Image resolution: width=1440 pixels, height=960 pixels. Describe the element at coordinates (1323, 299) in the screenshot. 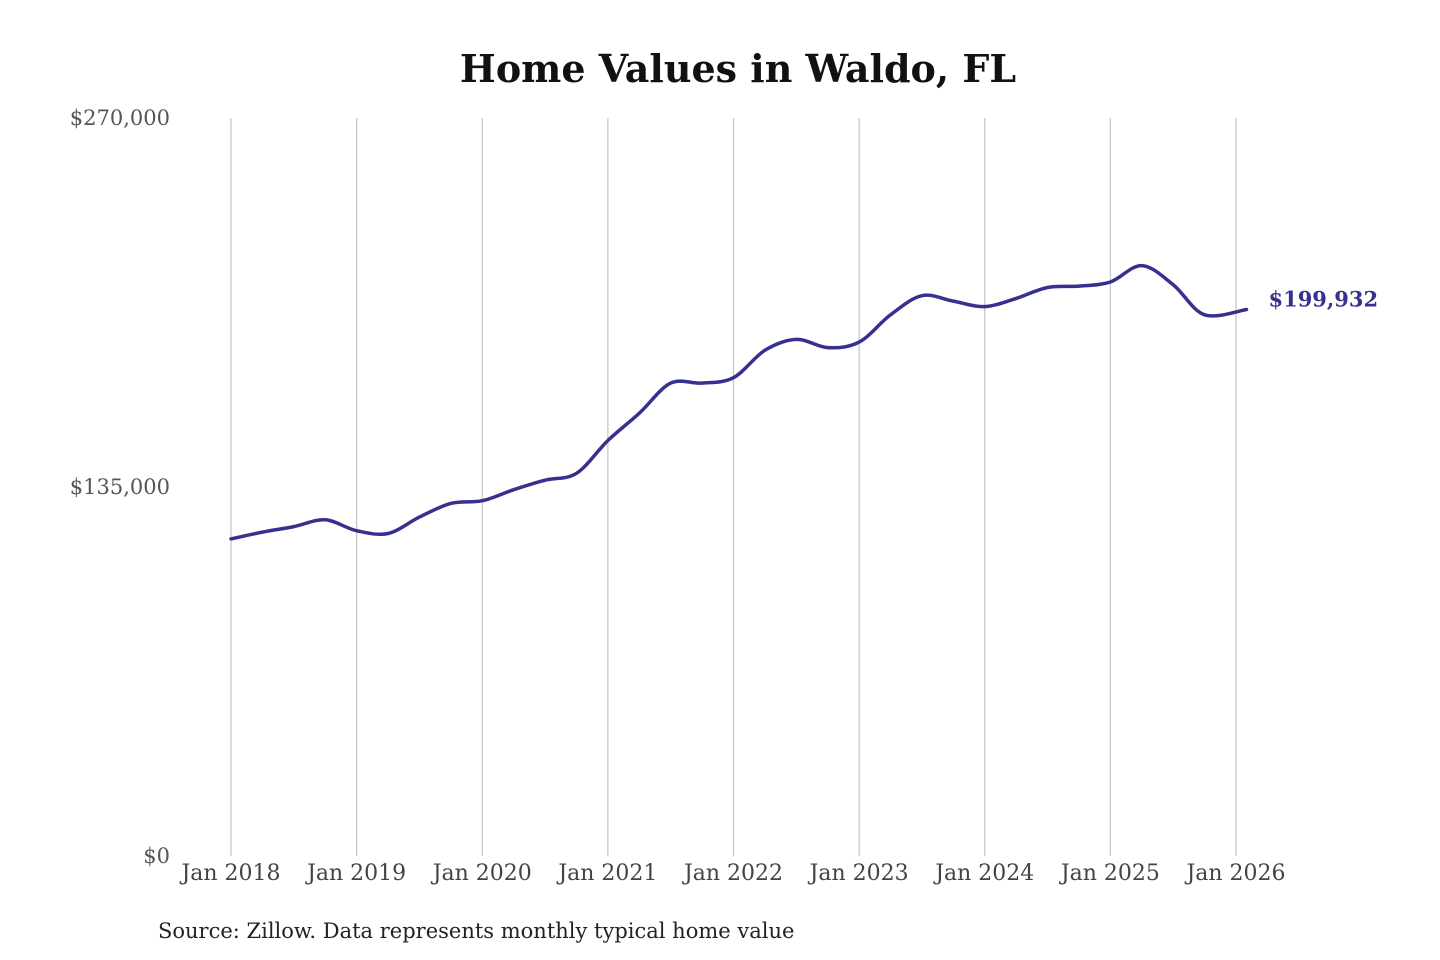

I see `latest-value-label: $199,932` at that location.